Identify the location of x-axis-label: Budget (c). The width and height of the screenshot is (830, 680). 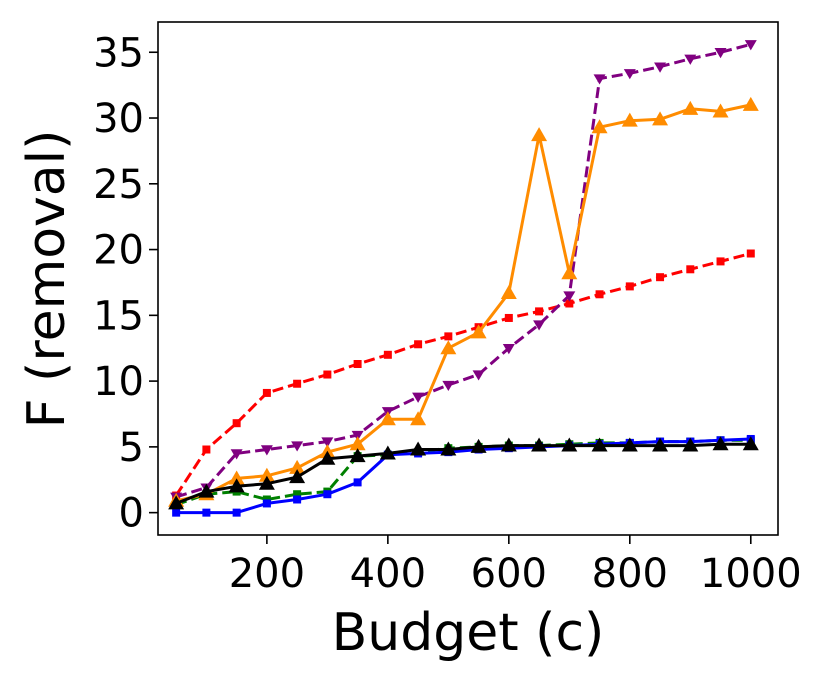
(468, 633).